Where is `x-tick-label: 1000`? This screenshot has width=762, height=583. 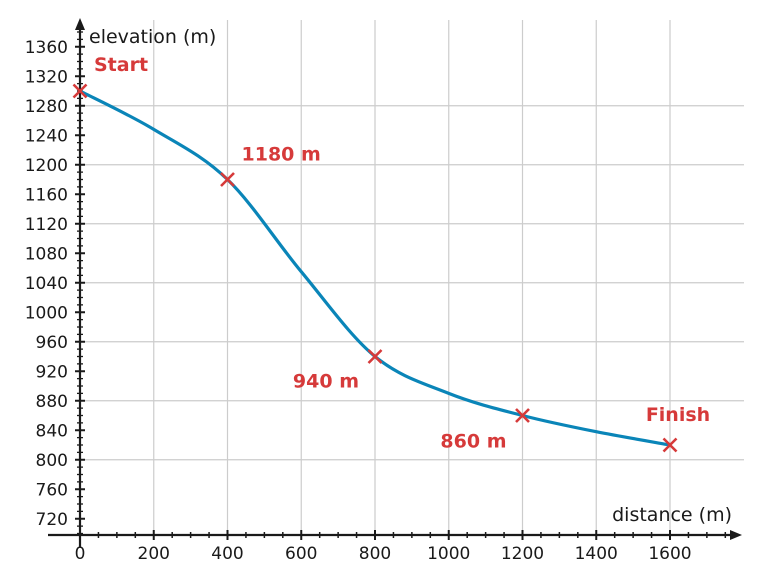 x-tick-label: 1000 is located at coordinates (448, 554).